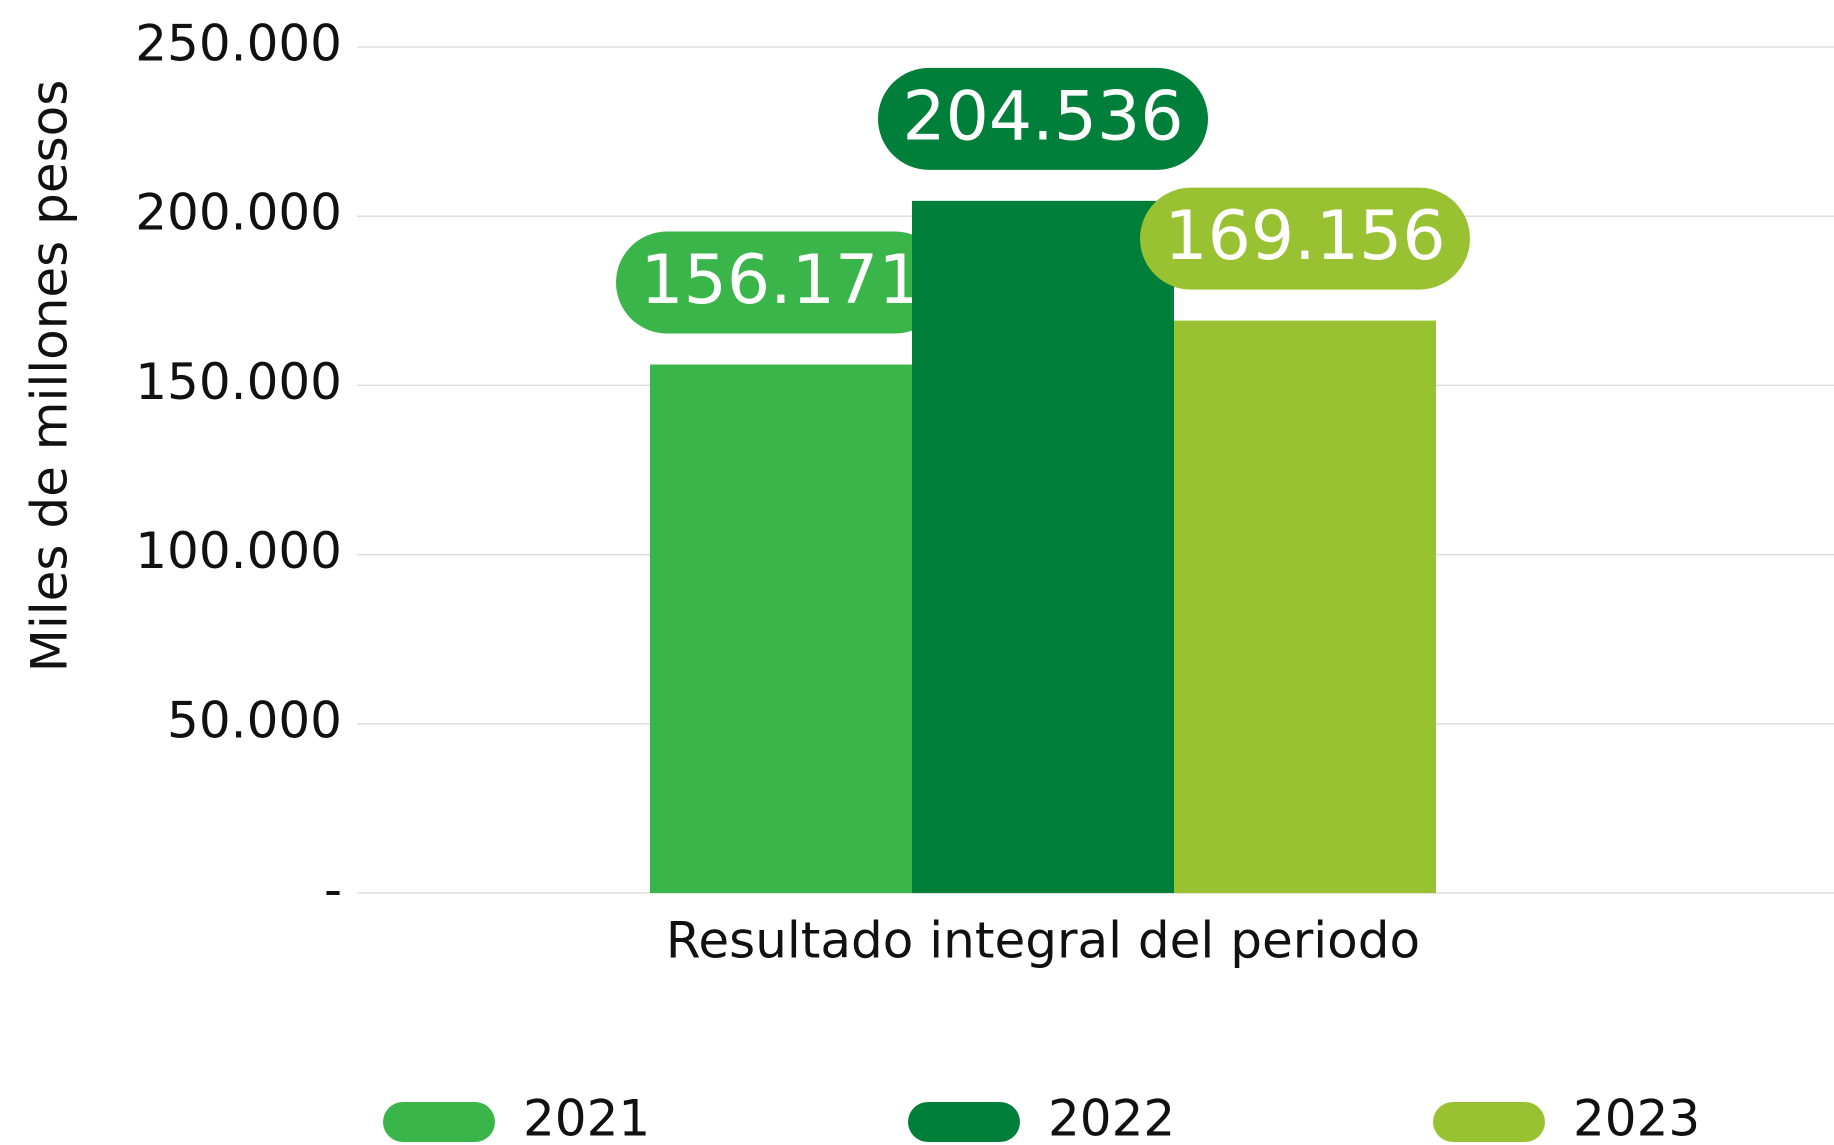  I want to click on value-label: 169.156, so click(1304, 236).